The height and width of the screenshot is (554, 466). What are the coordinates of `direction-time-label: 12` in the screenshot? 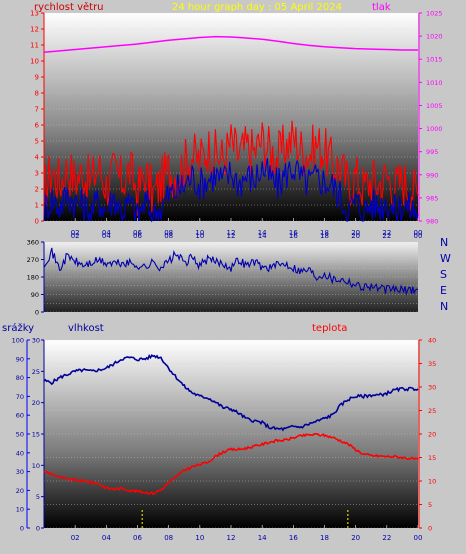 It's located at (231, 236).